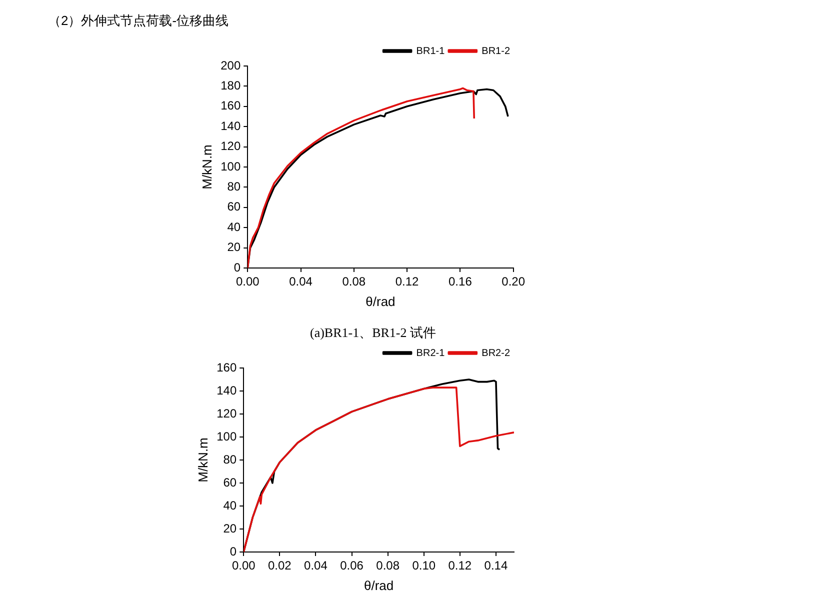  Describe the element at coordinates (424, 565) in the screenshot. I see `x-tick-label: 0.10` at that location.